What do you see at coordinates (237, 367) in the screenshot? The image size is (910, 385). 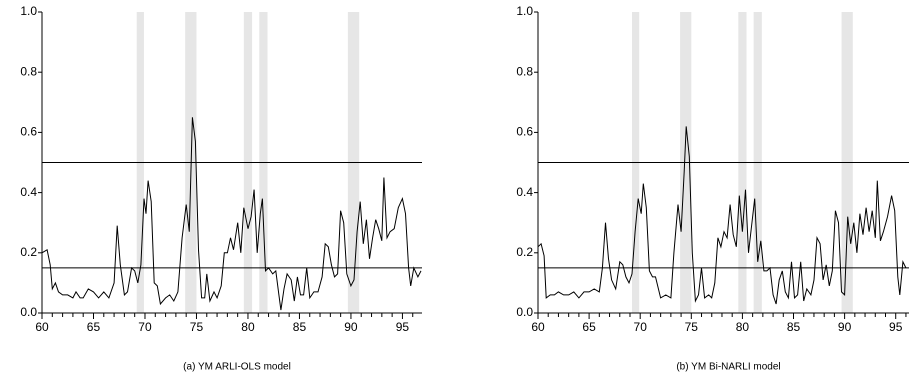 I see `caption: (a) YM ARLI-OLS model` at bounding box center [237, 367].